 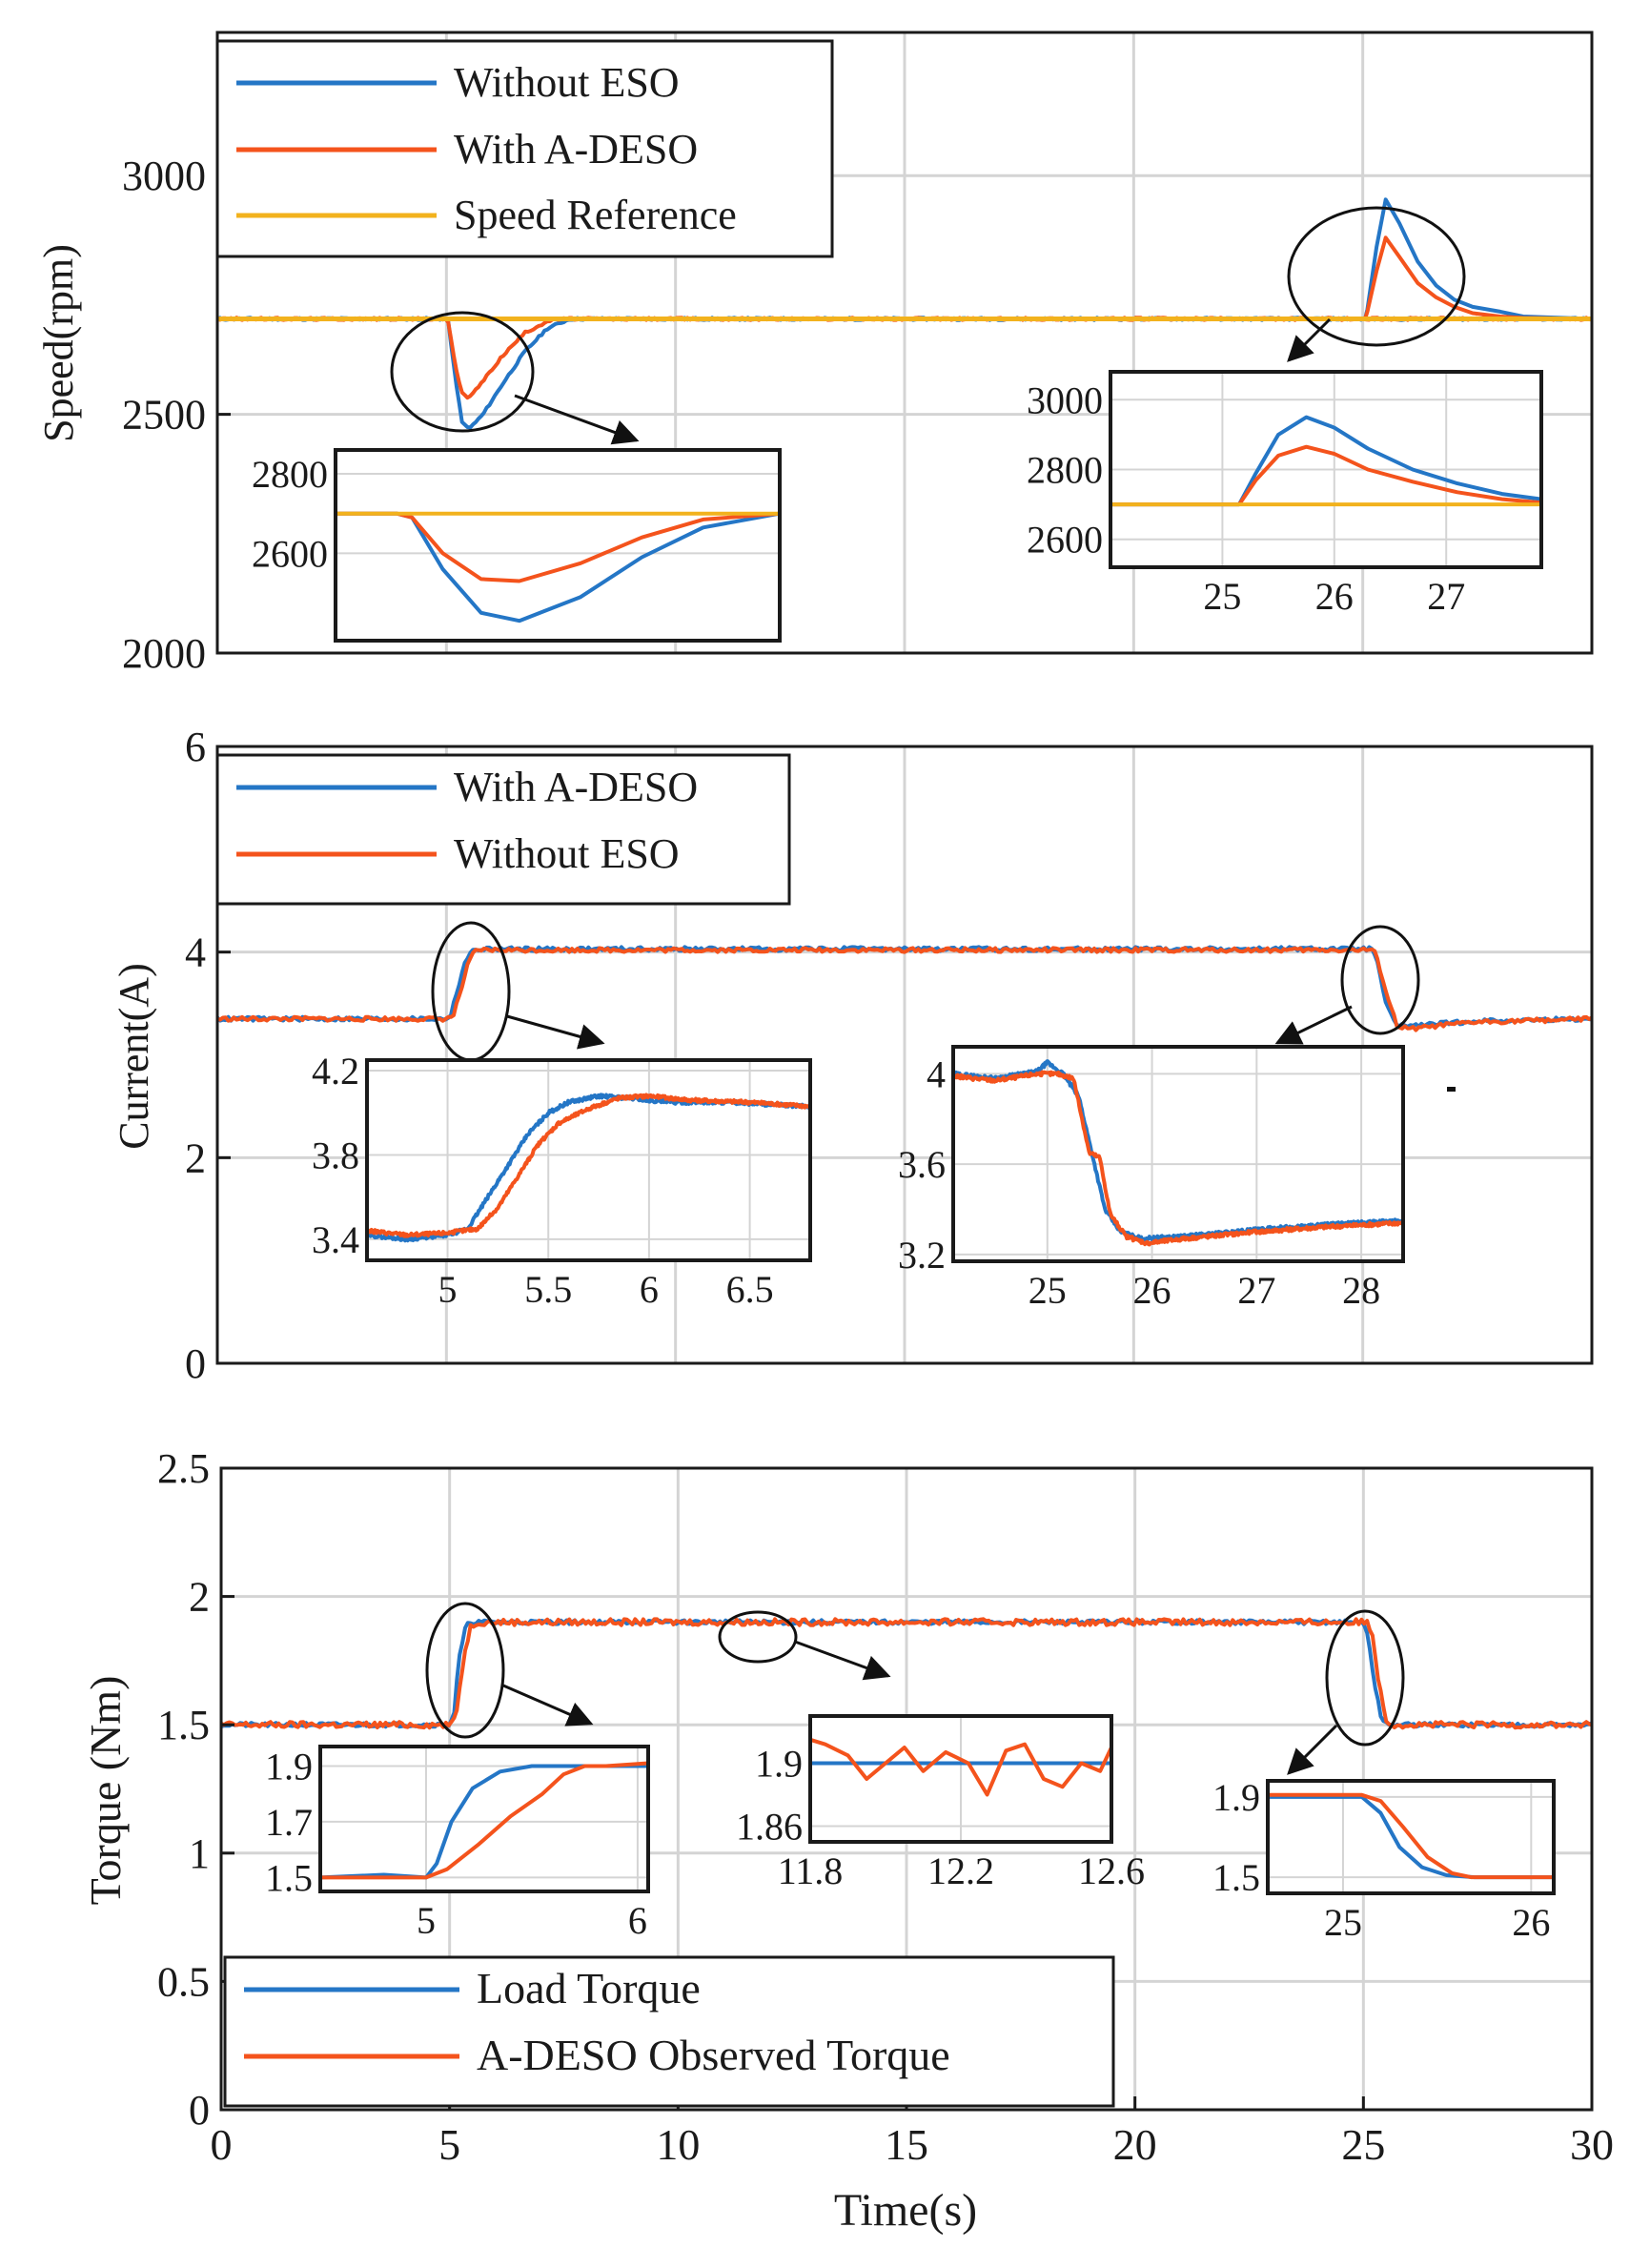 I want to click on torque-ytick-label-1.5: 1.5, so click(x=183, y=1725).